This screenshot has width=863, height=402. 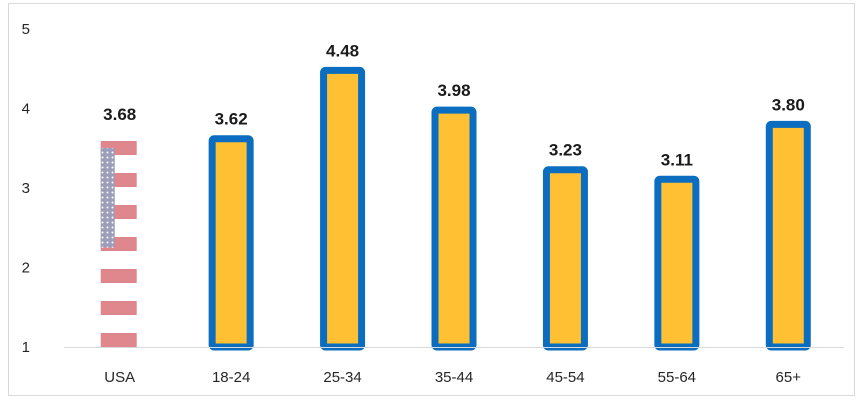 I want to click on x-tick-label: 65+, so click(x=789, y=377).